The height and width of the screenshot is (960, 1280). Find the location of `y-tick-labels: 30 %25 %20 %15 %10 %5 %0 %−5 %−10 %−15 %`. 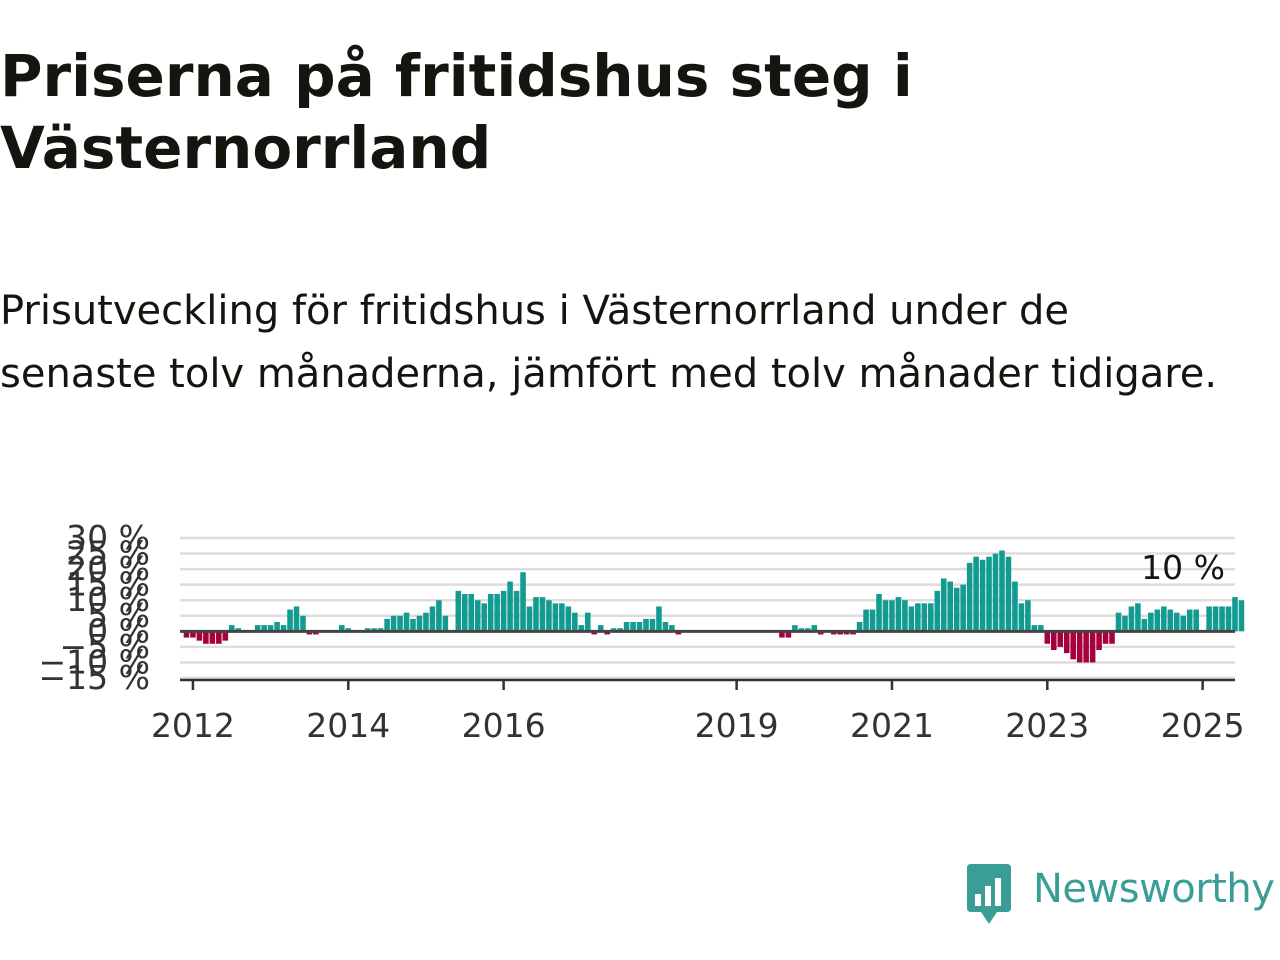

y-tick-labels: 30 %25 %20 %15 %10 %5 %0 %−5 %−10 %−15 % is located at coordinates (95, 607).